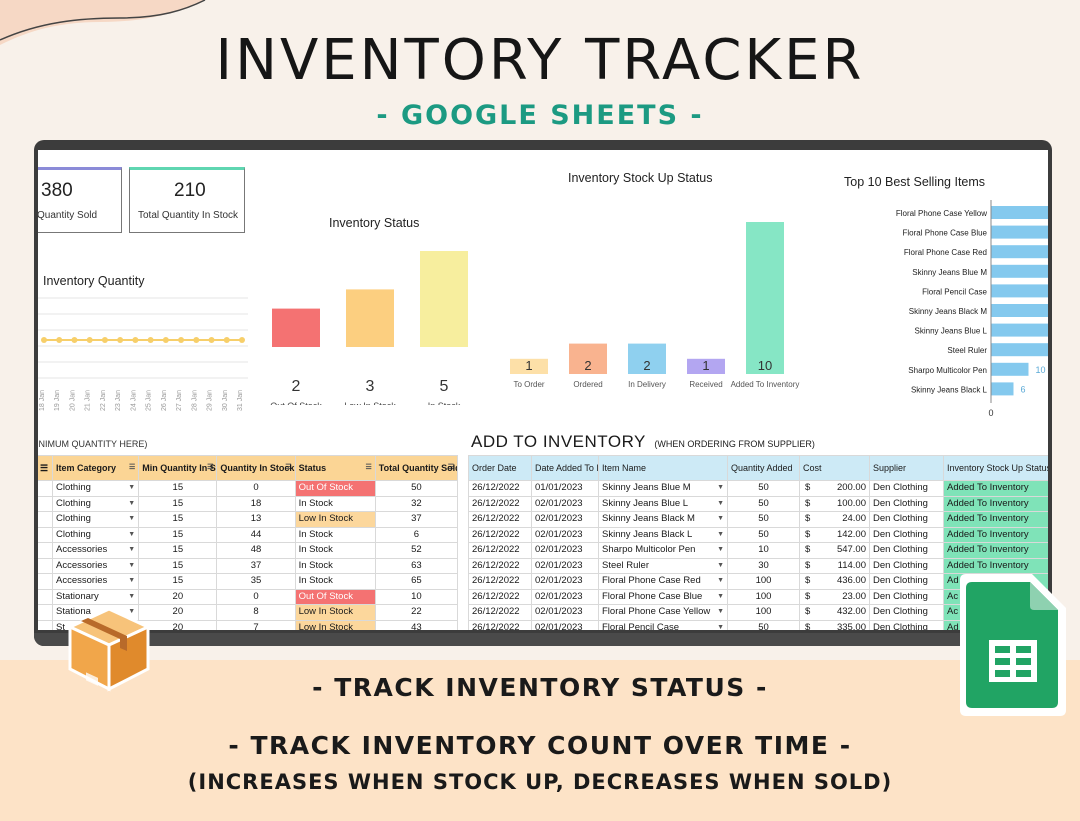 The image size is (1080, 821). I want to click on item-category-cell: ▼ Stationary, so click(96, 596).